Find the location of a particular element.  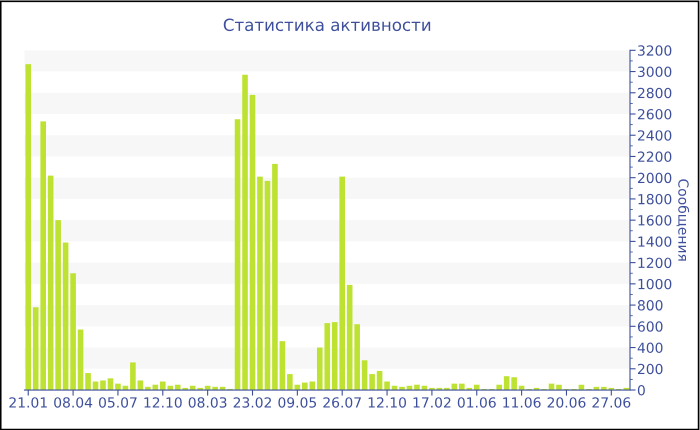

y-tick-label: 2200 is located at coordinates (655, 156).